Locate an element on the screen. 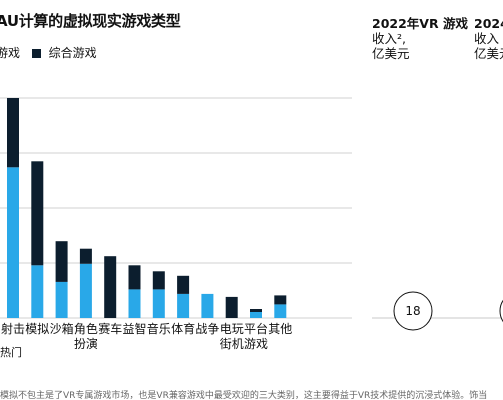  legend-item-integrated: 综合游戏 is located at coordinates (64, 52).